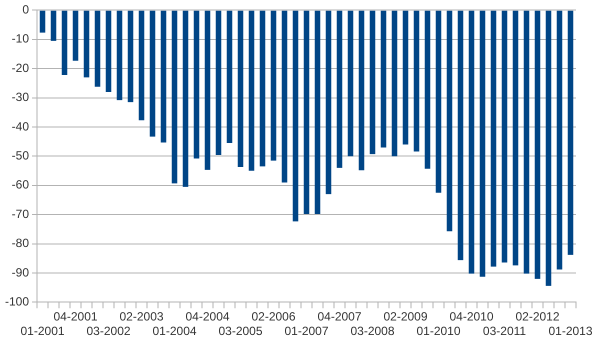  What do you see at coordinates (306, 331) in the screenshot?
I see `x-tick-label: 01-2007` at bounding box center [306, 331].